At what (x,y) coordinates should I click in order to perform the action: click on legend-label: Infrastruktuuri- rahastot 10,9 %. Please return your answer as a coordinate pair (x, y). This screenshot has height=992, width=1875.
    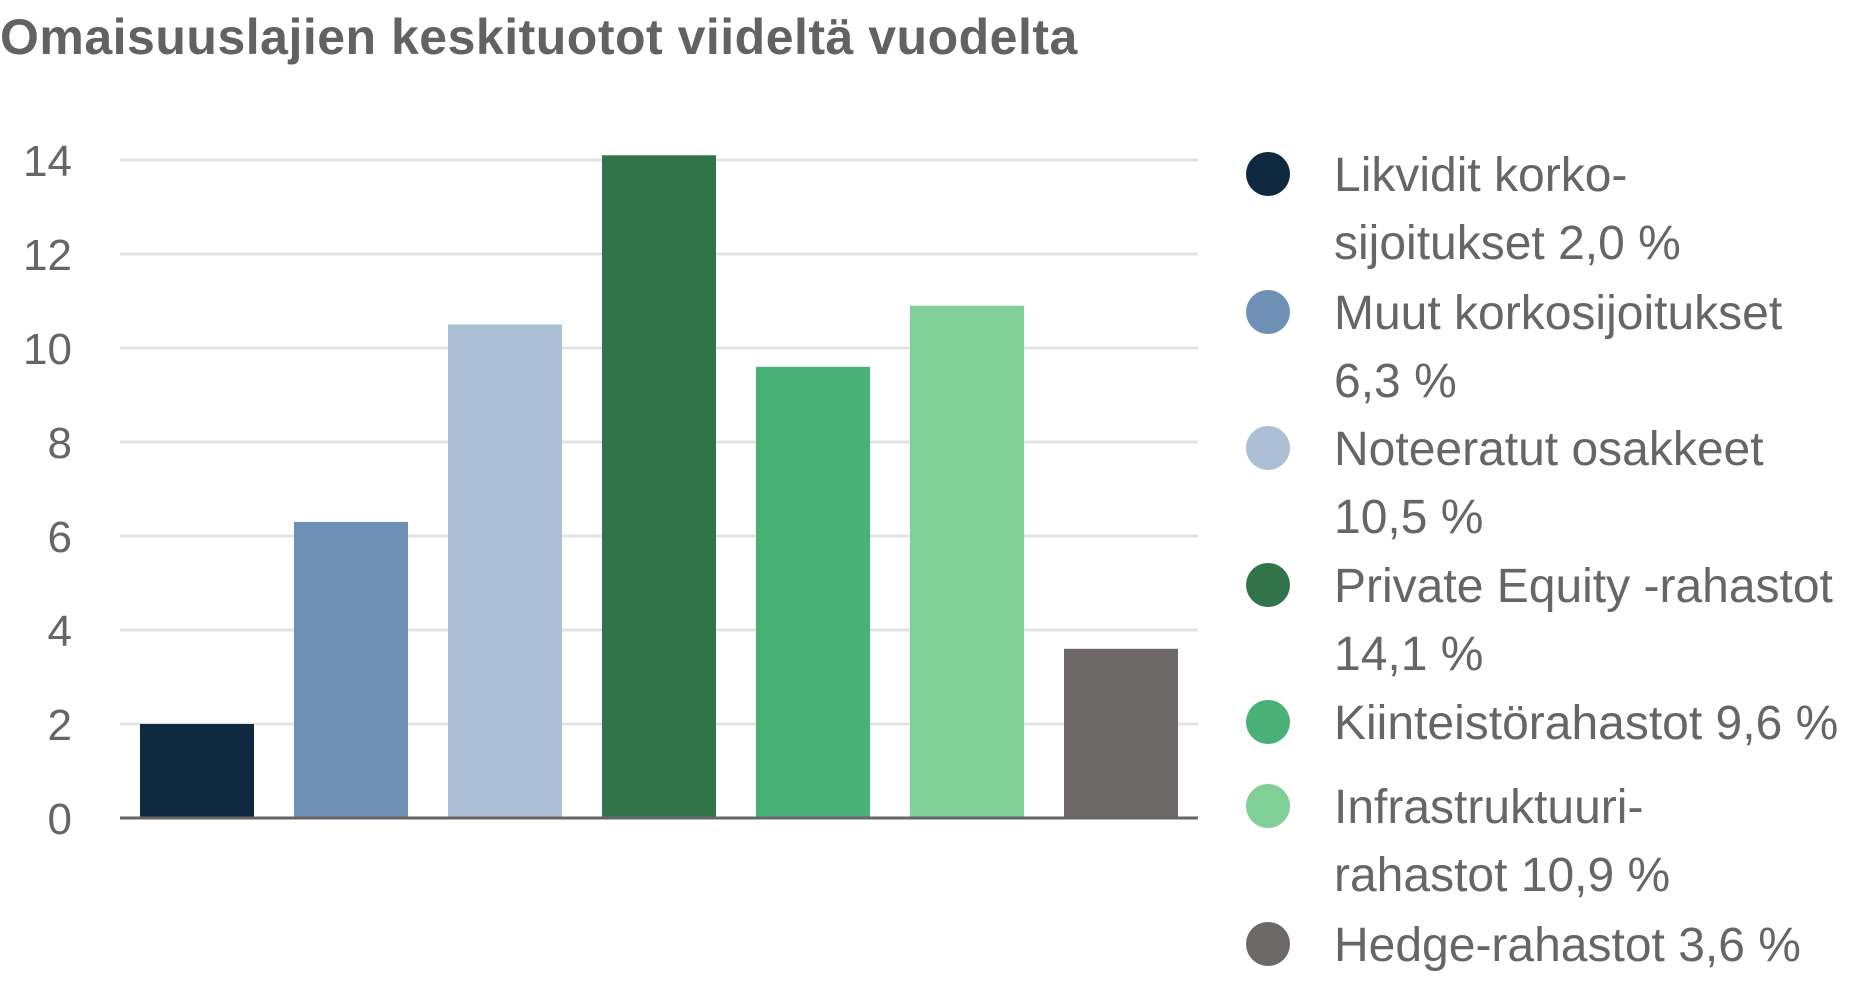
    Looking at the image, I should click on (1502, 841).